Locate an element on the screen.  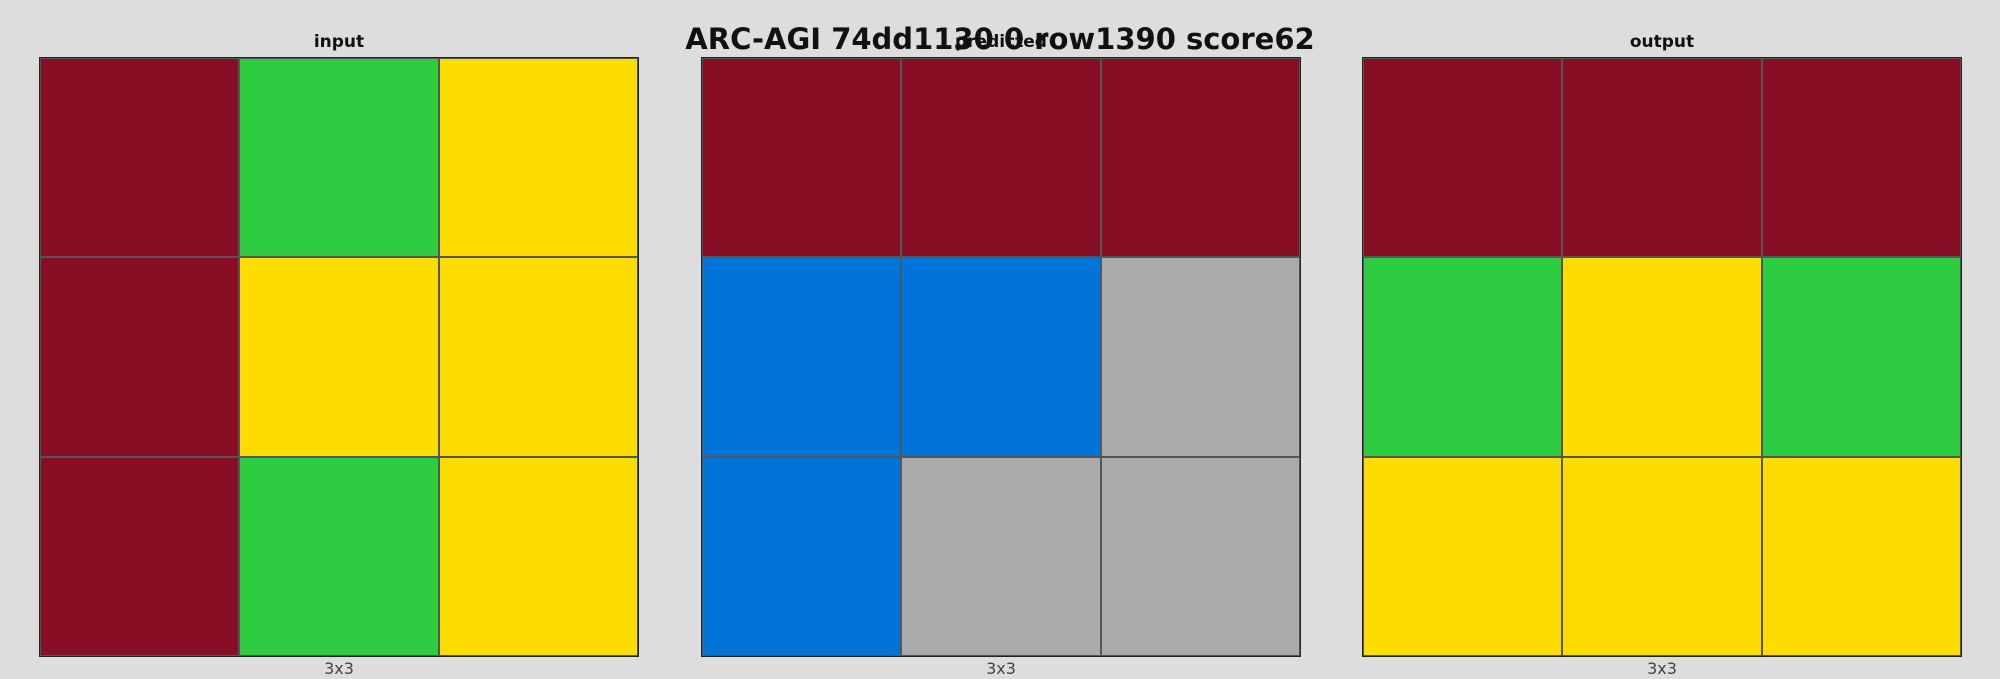
input-label: input is located at coordinates (339, 42).